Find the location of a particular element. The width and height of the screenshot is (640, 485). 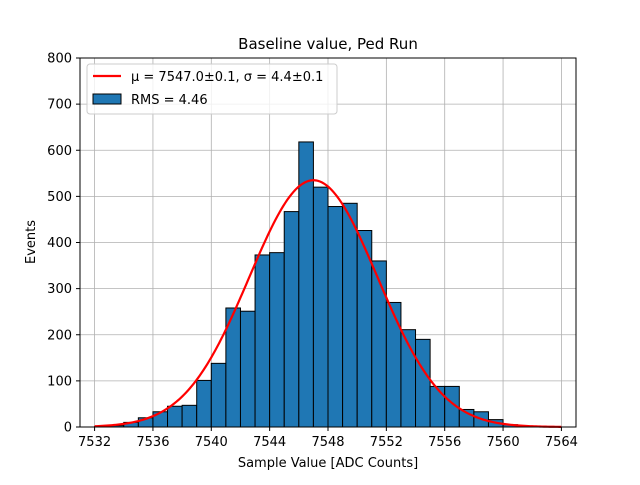

x-axis-ticks: 7532 7536 7540 7544 7548 7552 7556 7560 7564 is located at coordinates (328, 438).